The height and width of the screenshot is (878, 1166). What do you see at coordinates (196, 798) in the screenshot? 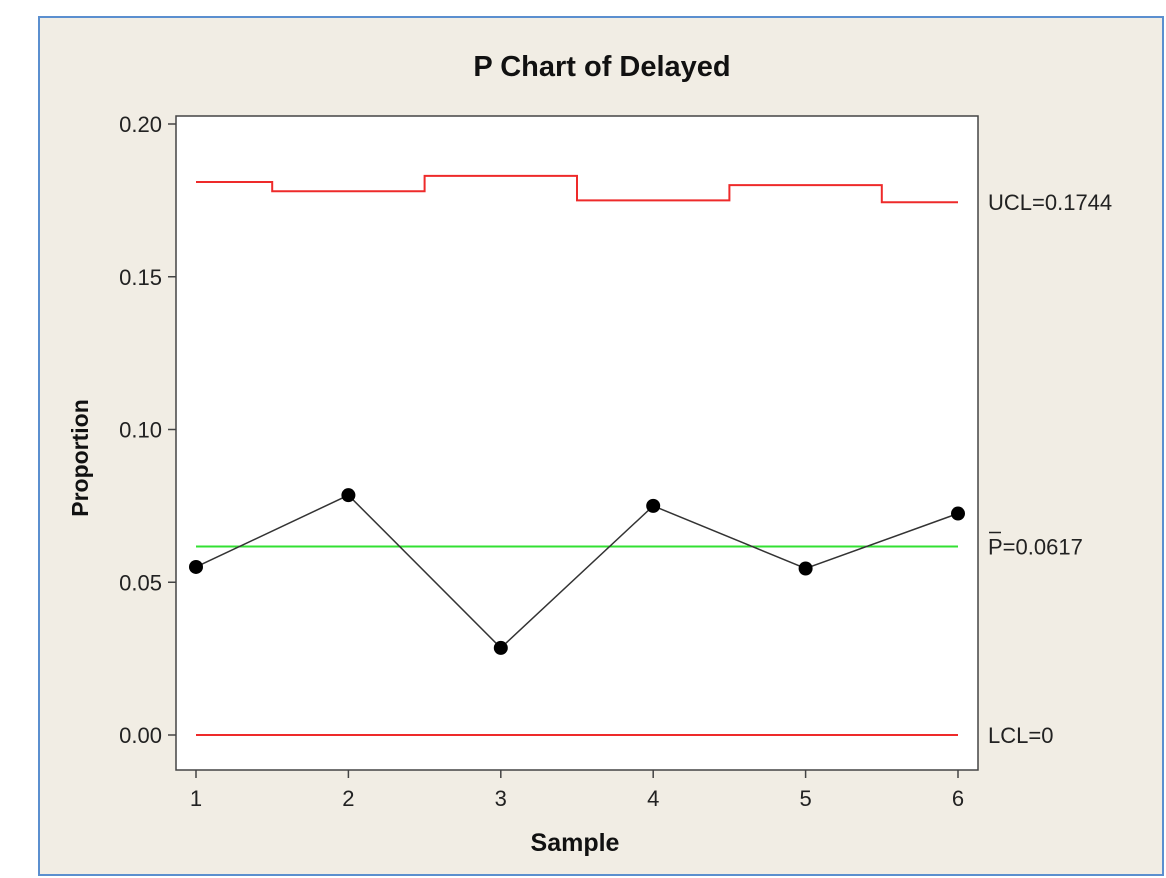
I see `x-tick-label: 1` at bounding box center [196, 798].